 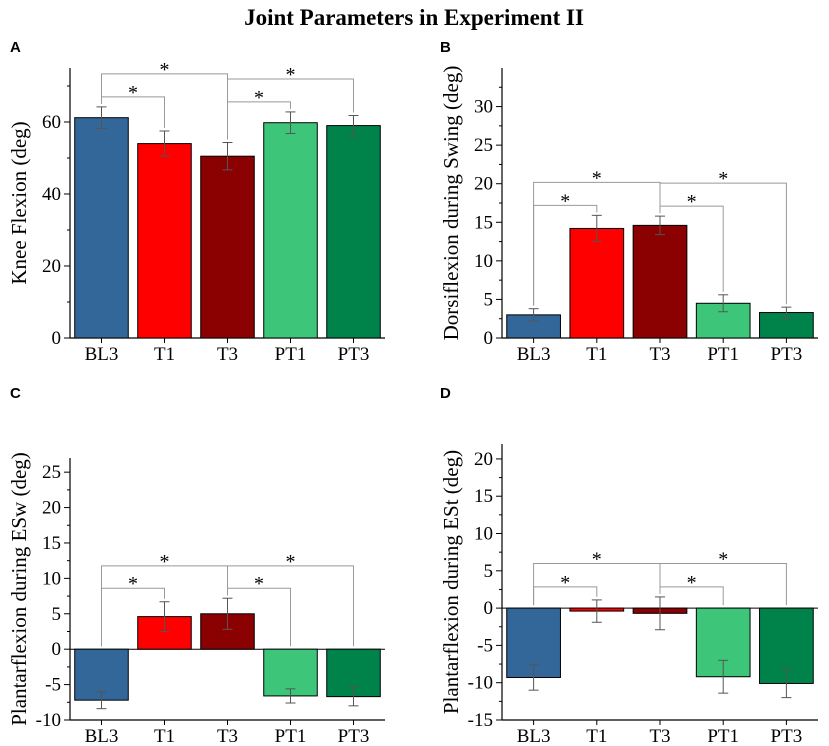 What do you see at coordinates (19, 589) in the screenshot?
I see `y-axis-label: Plantarflexion during ESw (deg)` at bounding box center [19, 589].